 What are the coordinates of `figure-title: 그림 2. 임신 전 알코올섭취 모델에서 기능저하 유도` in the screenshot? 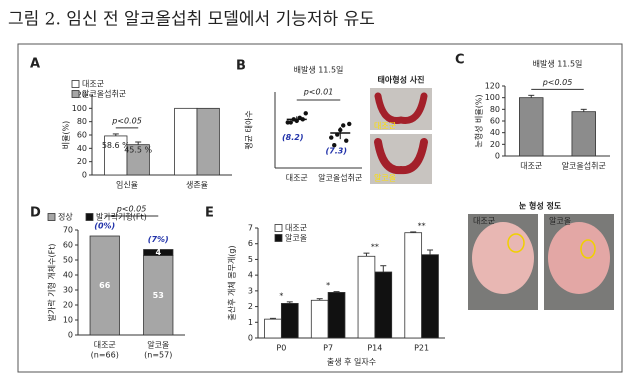 It's located at (191, 20).